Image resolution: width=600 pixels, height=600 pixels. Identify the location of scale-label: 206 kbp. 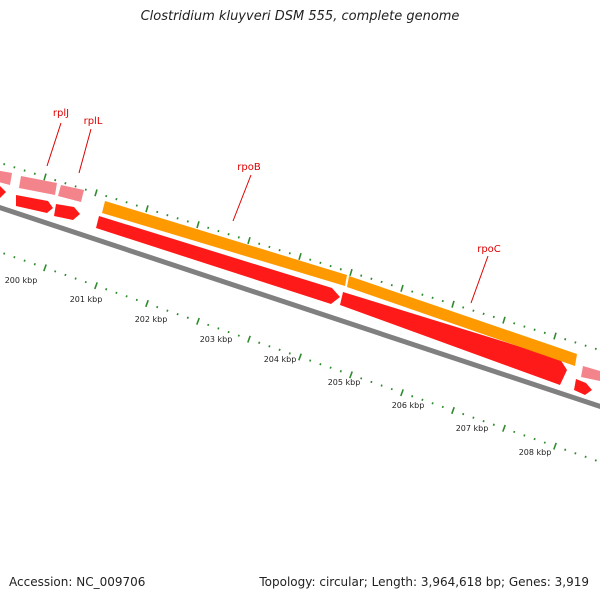
(408, 405).